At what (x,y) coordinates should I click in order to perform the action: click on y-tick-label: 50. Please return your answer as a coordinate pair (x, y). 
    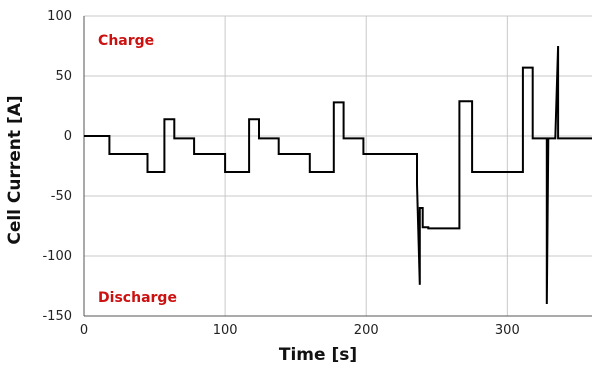
    Looking at the image, I should click on (63, 76).